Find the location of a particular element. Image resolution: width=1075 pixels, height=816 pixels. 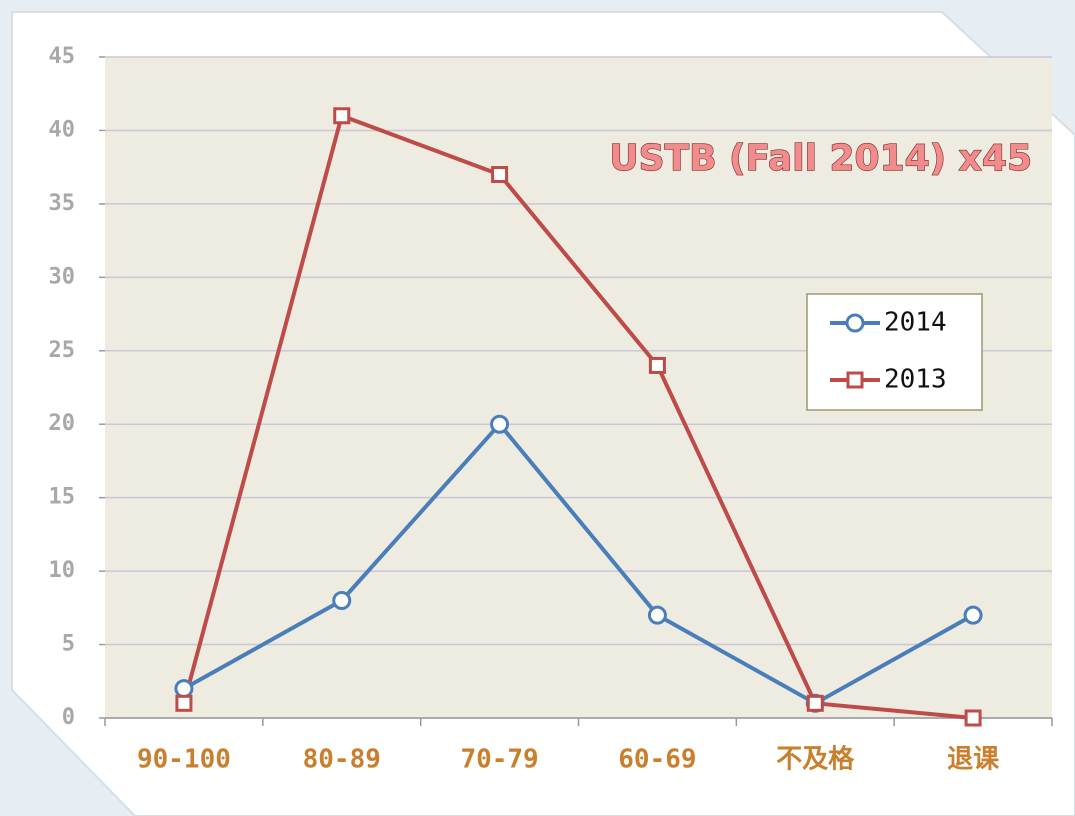

chart-title: USTB (Fall 2014) x45 is located at coordinates (820, 158).